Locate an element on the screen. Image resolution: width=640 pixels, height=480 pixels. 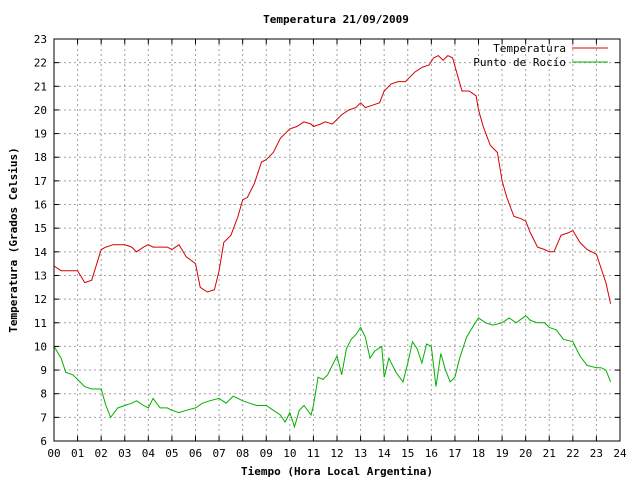
x-tick-label: 17 is located at coordinates (454, 453).